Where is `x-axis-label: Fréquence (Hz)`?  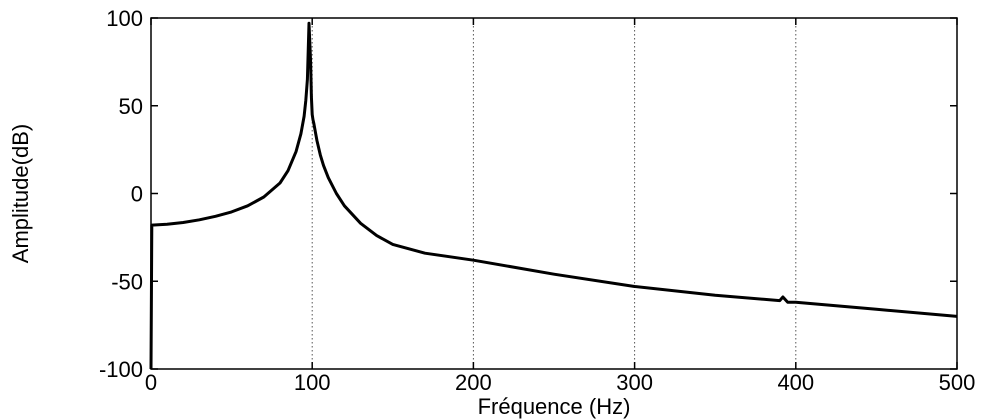 x-axis-label: Fréquence (Hz) is located at coordinates (554, 406).